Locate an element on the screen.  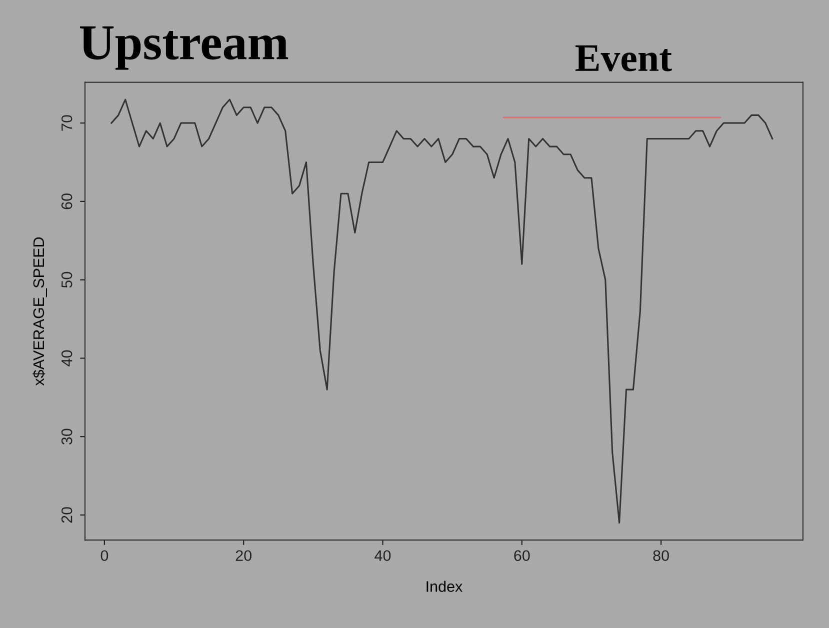
x-axis-title: Index is located at coordinates (444, 586).